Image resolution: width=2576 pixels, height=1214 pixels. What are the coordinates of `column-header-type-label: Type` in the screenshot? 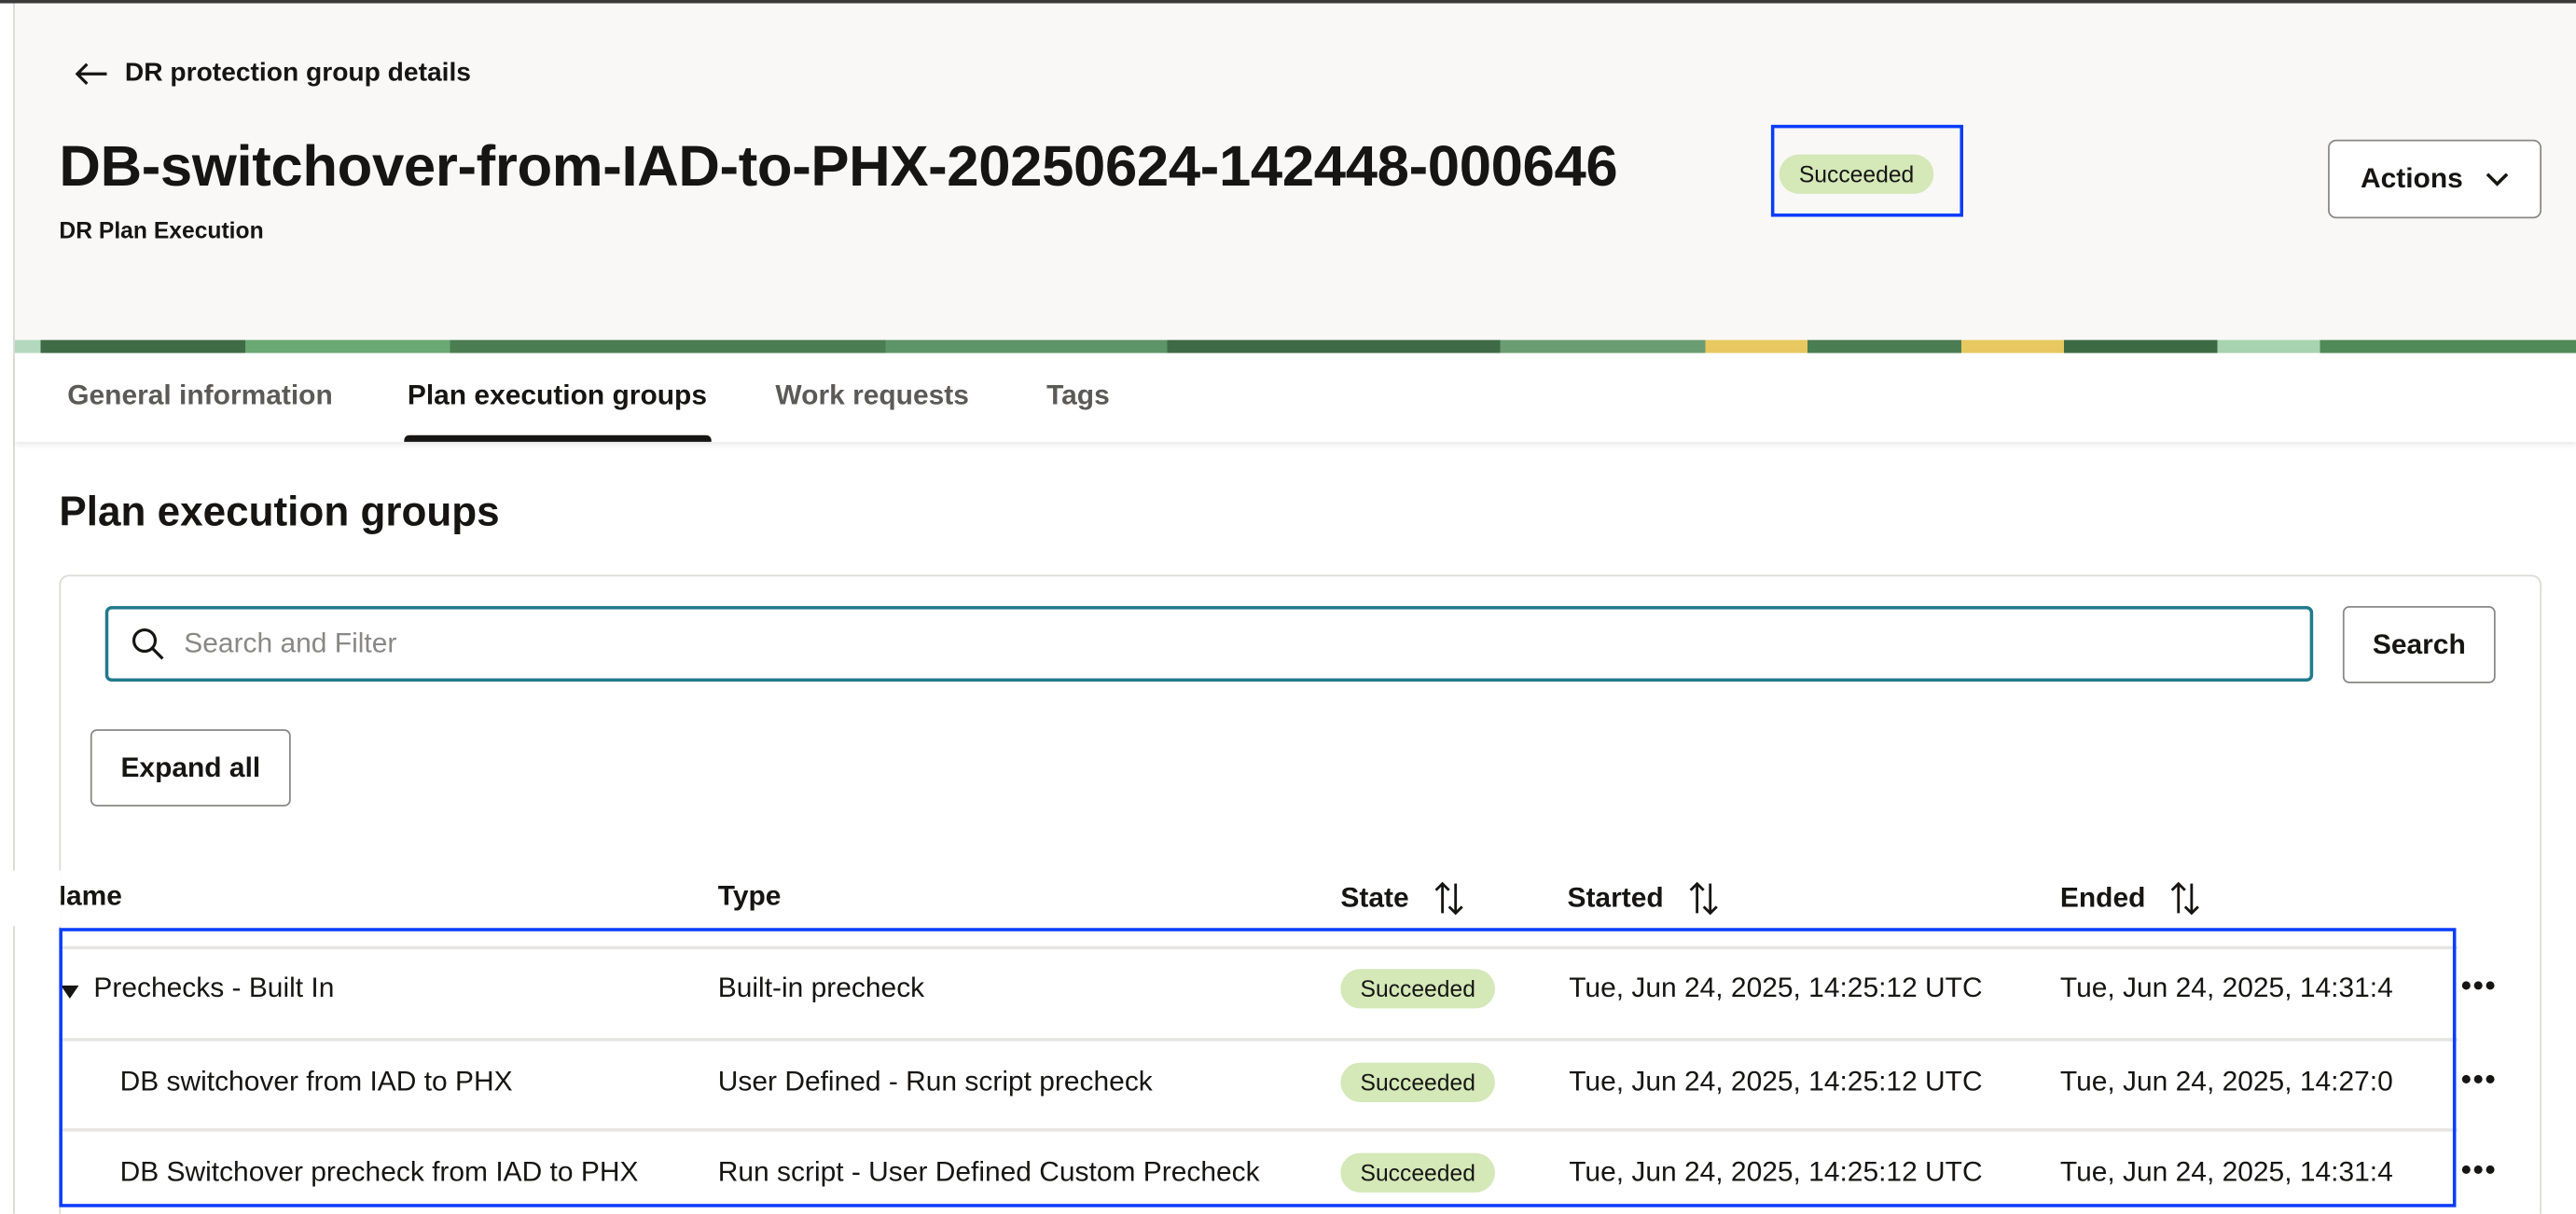 It's located at (749, 896).